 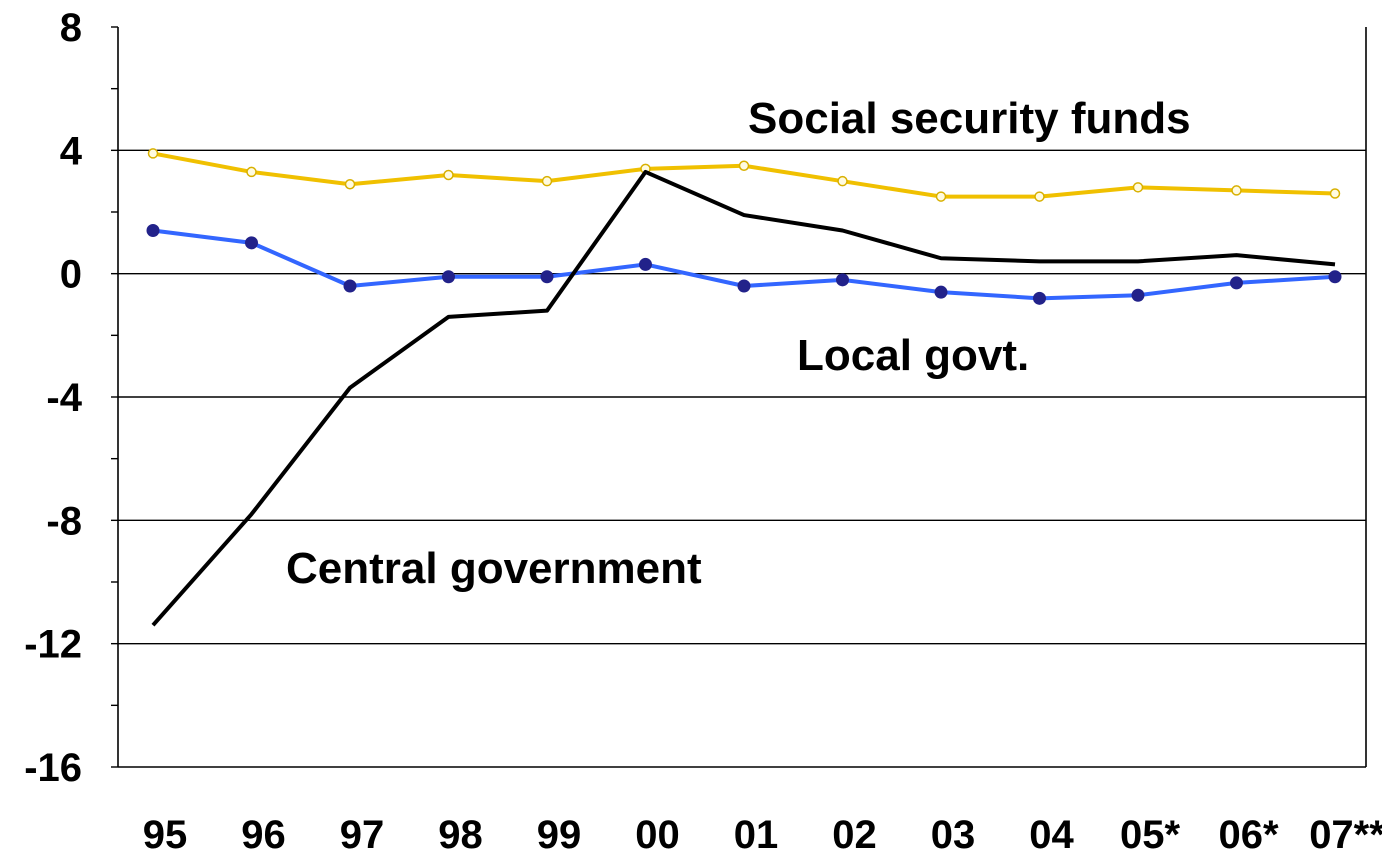 What do you see at coordinates (1150, 835) in the screenshot?
I see `x-tick-label: 05*` at bounding box center [1150, 835].